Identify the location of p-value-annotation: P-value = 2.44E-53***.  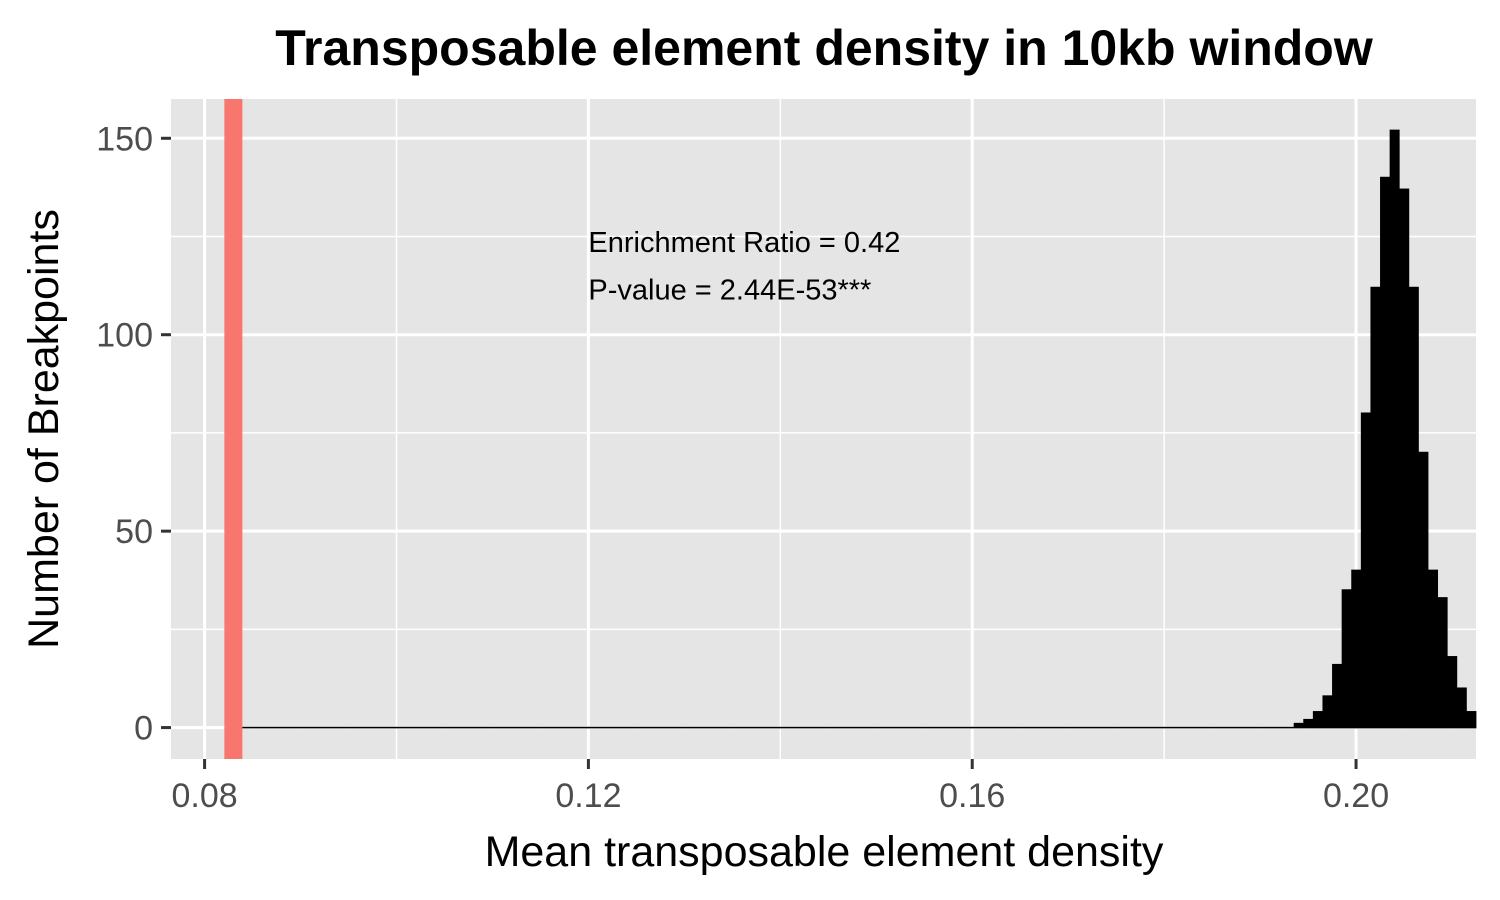
(729, 290).